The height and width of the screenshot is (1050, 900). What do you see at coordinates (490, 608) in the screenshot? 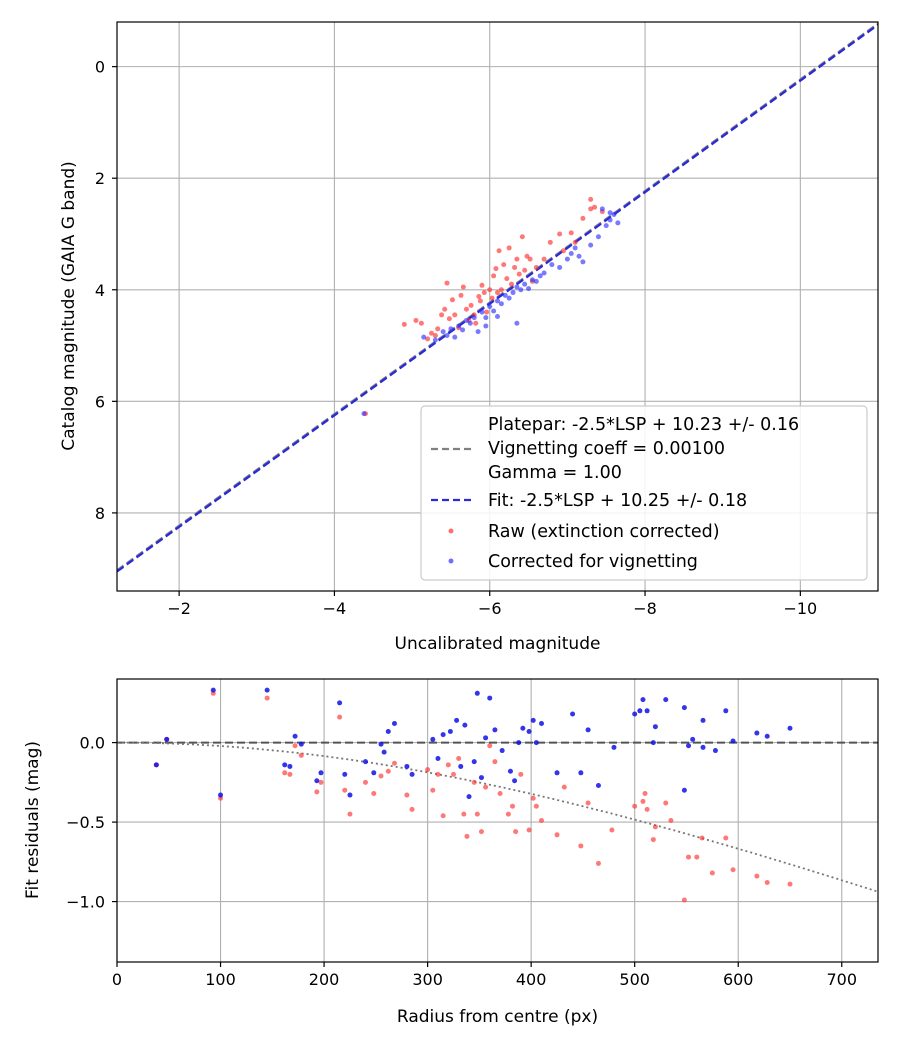
I see `calibration-x-tick-label: −6` at bounding box center [490, 608].